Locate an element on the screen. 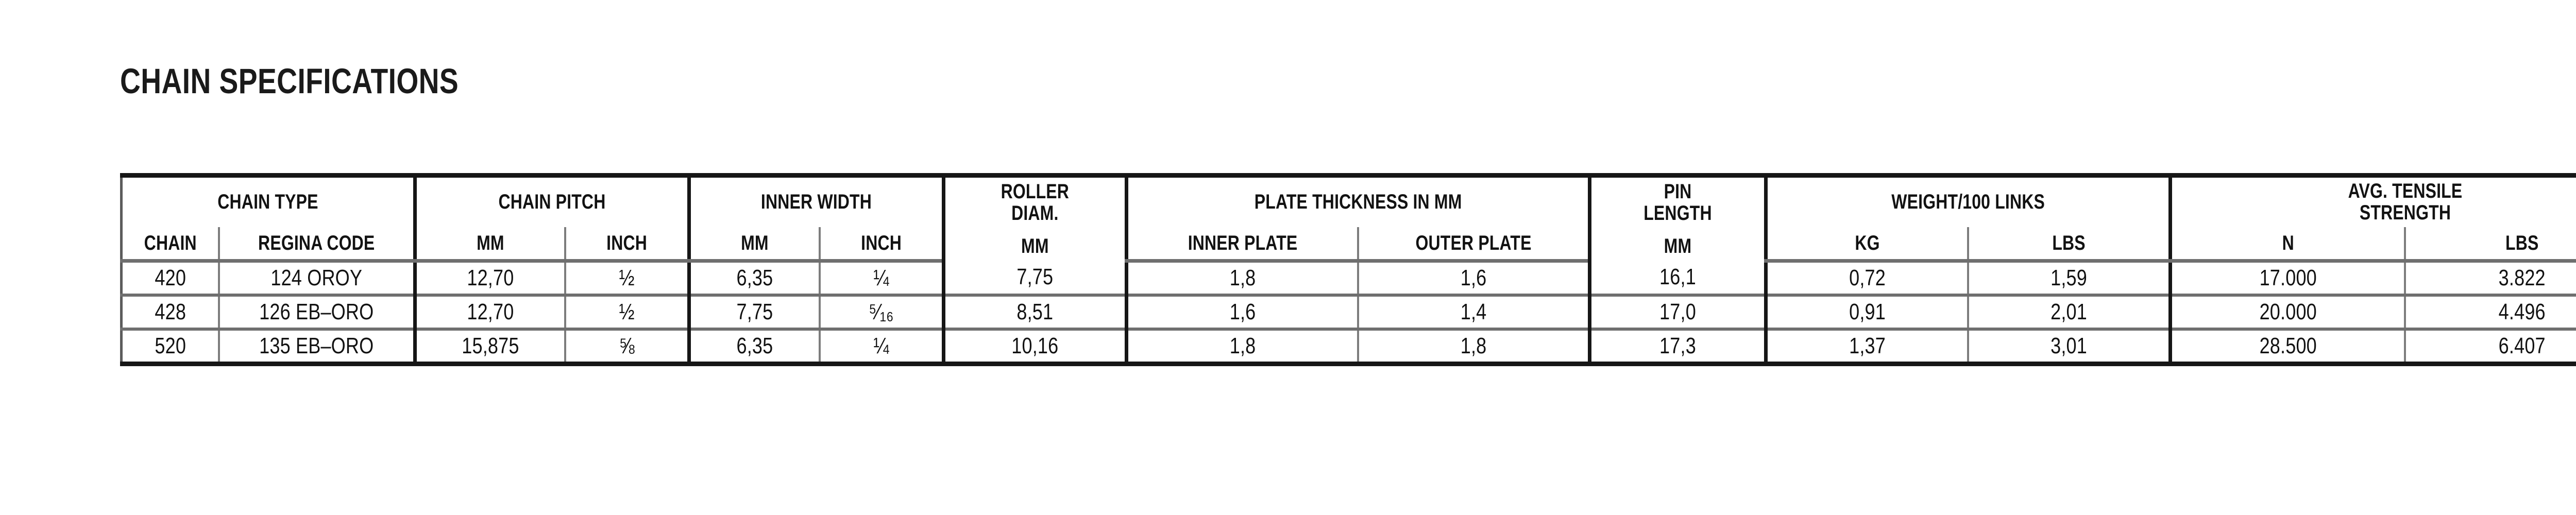  group-header-chain-type: CHAIN TYPE is located at coordinates (268, 201).